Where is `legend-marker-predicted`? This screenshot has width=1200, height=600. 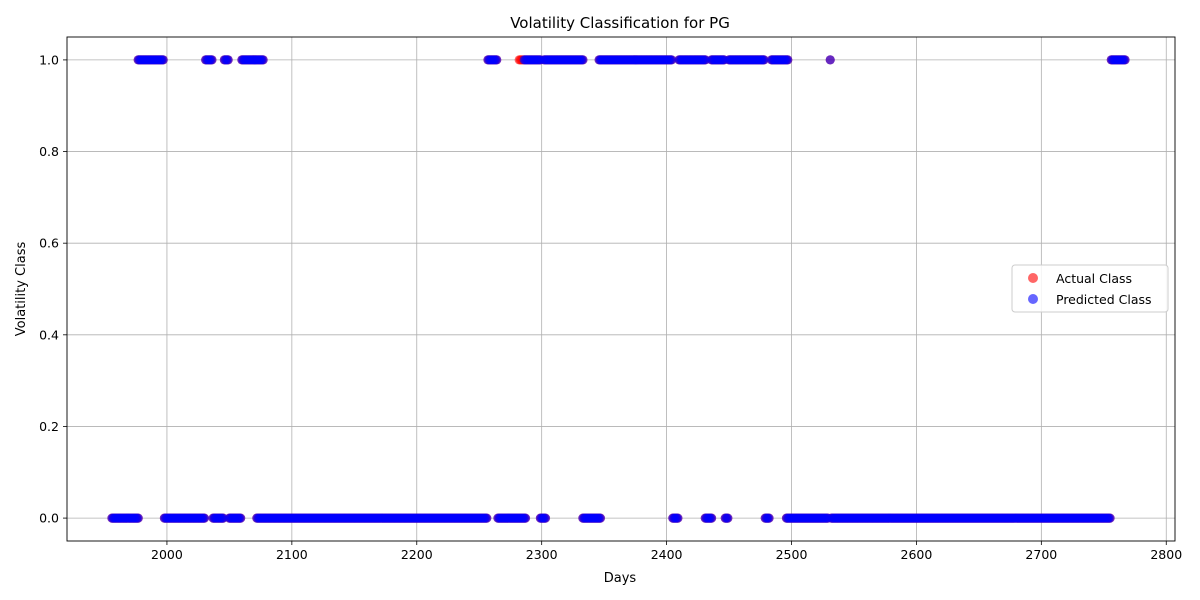 legend-marker-predicted is located at coordinates (1033, 299).